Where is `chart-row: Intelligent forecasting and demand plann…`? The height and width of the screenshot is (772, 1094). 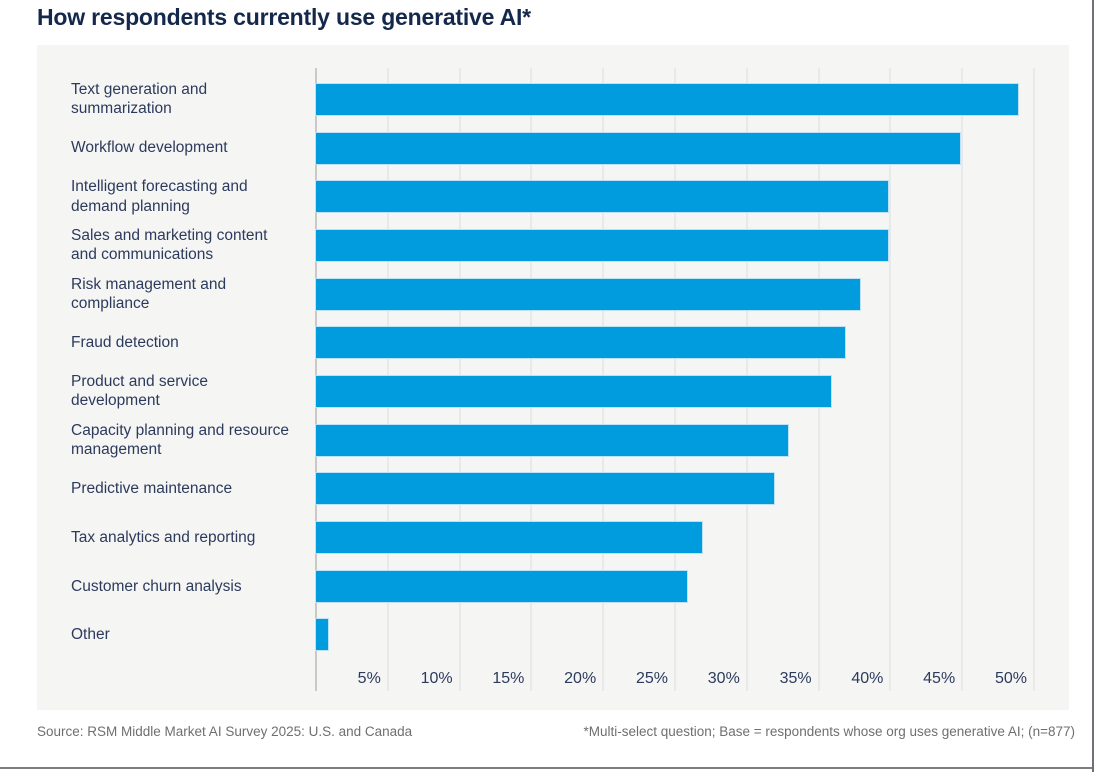 chart-row: Intelligent forecasting and demand plann… is located at coordinates (553, 196).